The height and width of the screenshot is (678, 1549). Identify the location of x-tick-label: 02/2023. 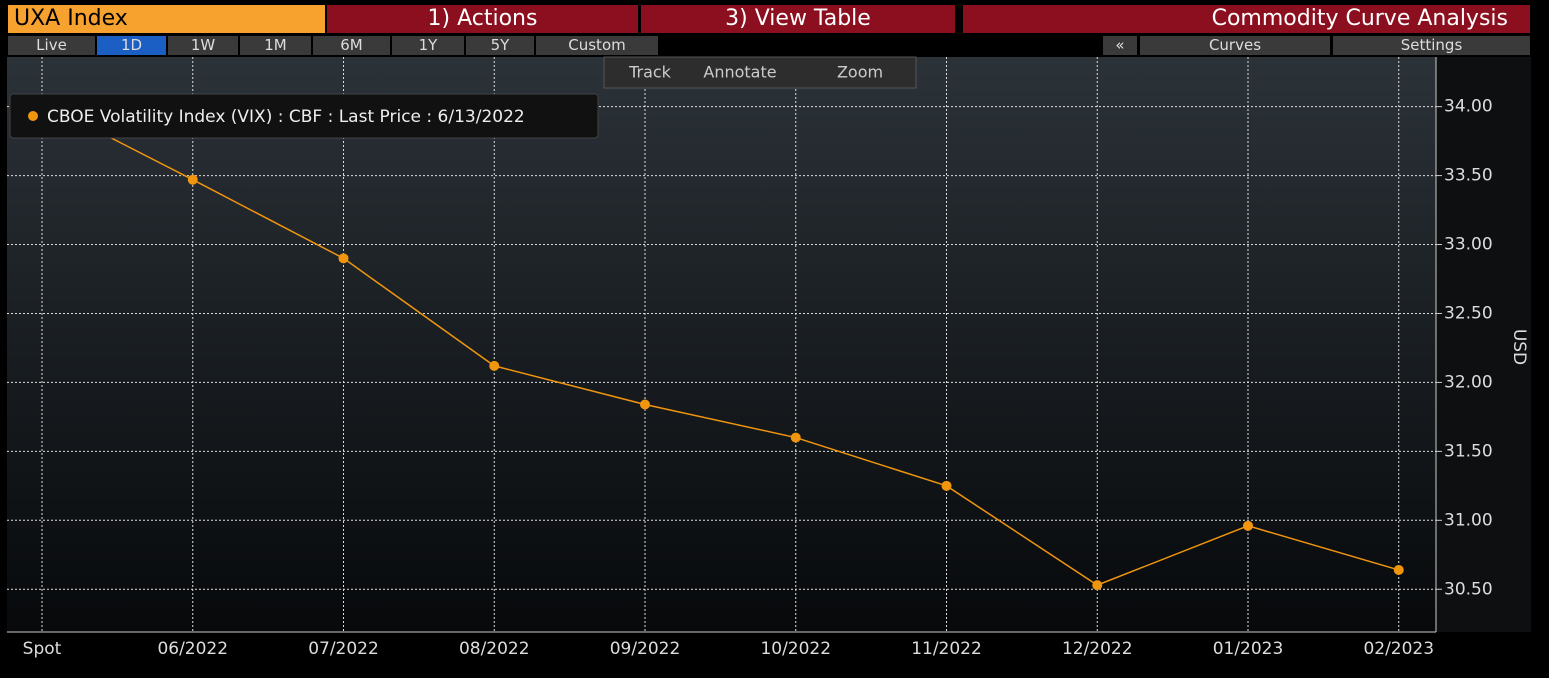
(1398, 649).